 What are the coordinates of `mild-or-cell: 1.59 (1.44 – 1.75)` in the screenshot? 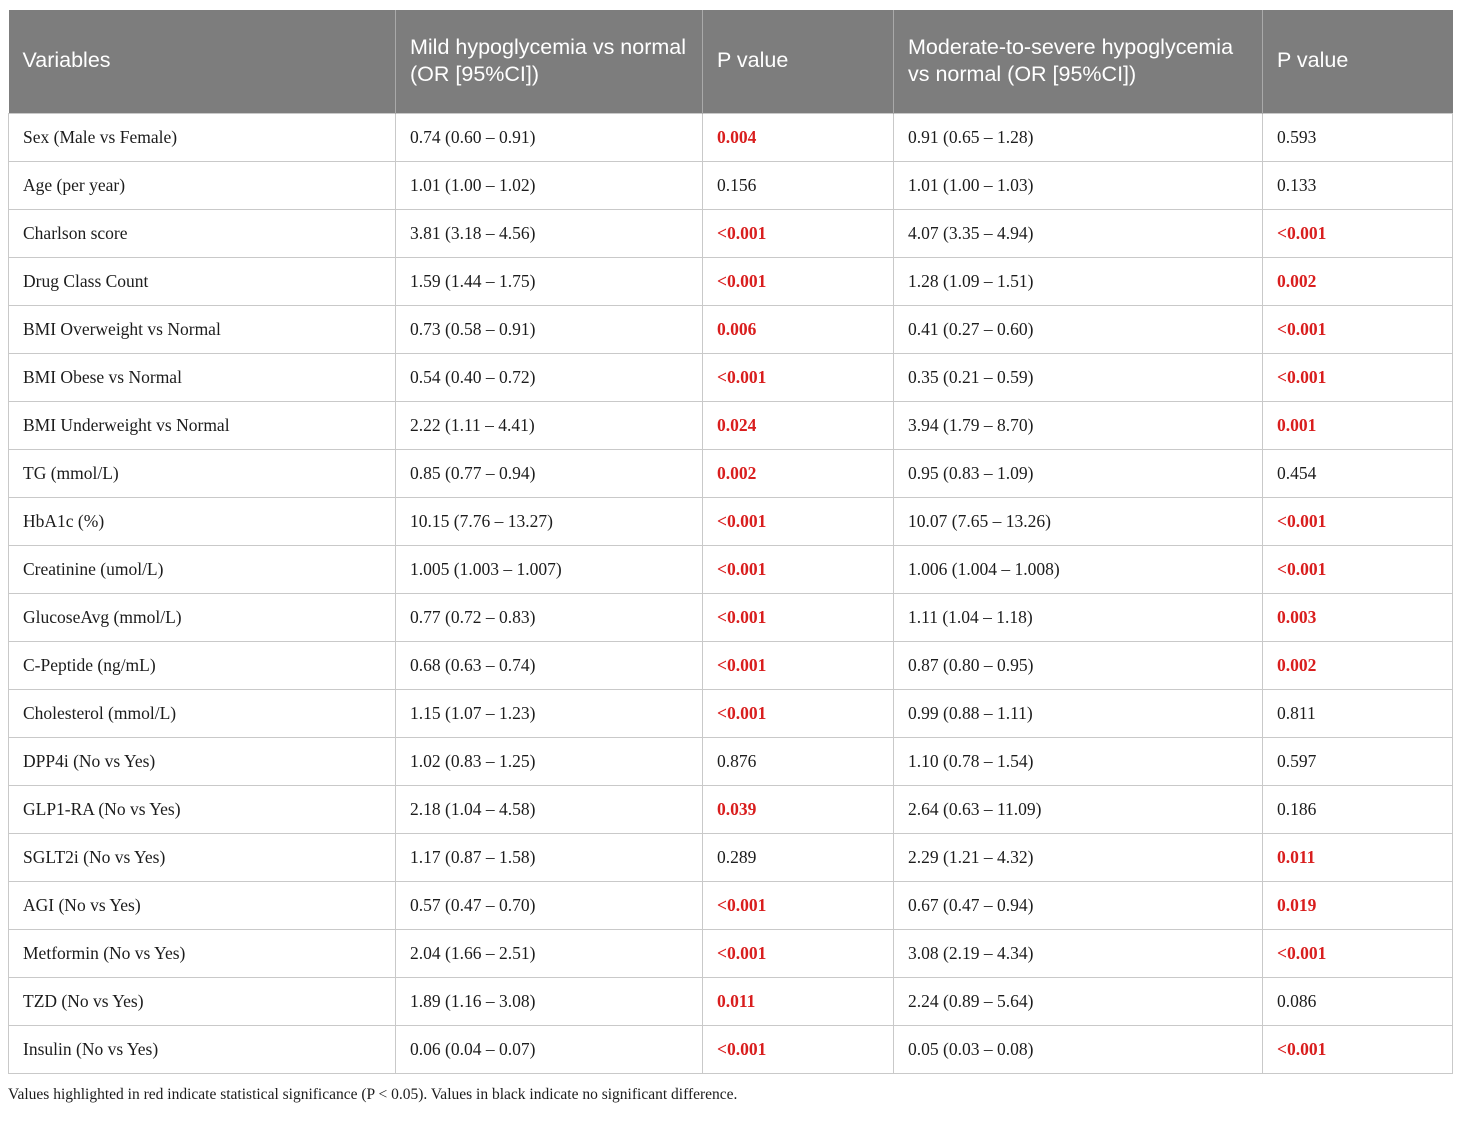 It's located at (549, 281).